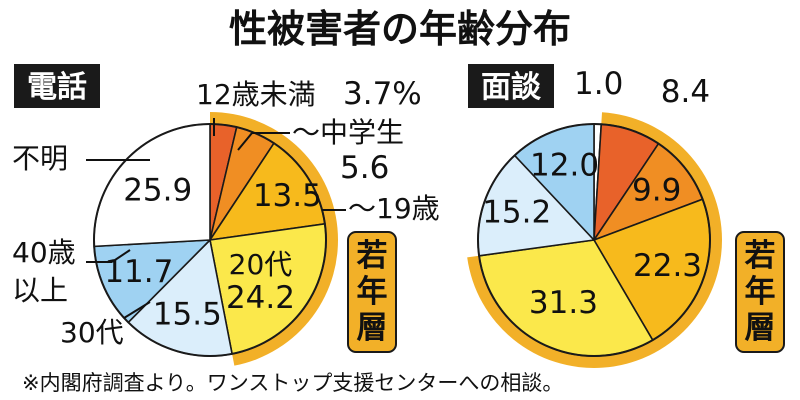 The height and width of the screenshot is (400, 800). Describe the element at coordinates (261, 264) in the screenshot. I see `phone-category-label-3: 20代` at that location.